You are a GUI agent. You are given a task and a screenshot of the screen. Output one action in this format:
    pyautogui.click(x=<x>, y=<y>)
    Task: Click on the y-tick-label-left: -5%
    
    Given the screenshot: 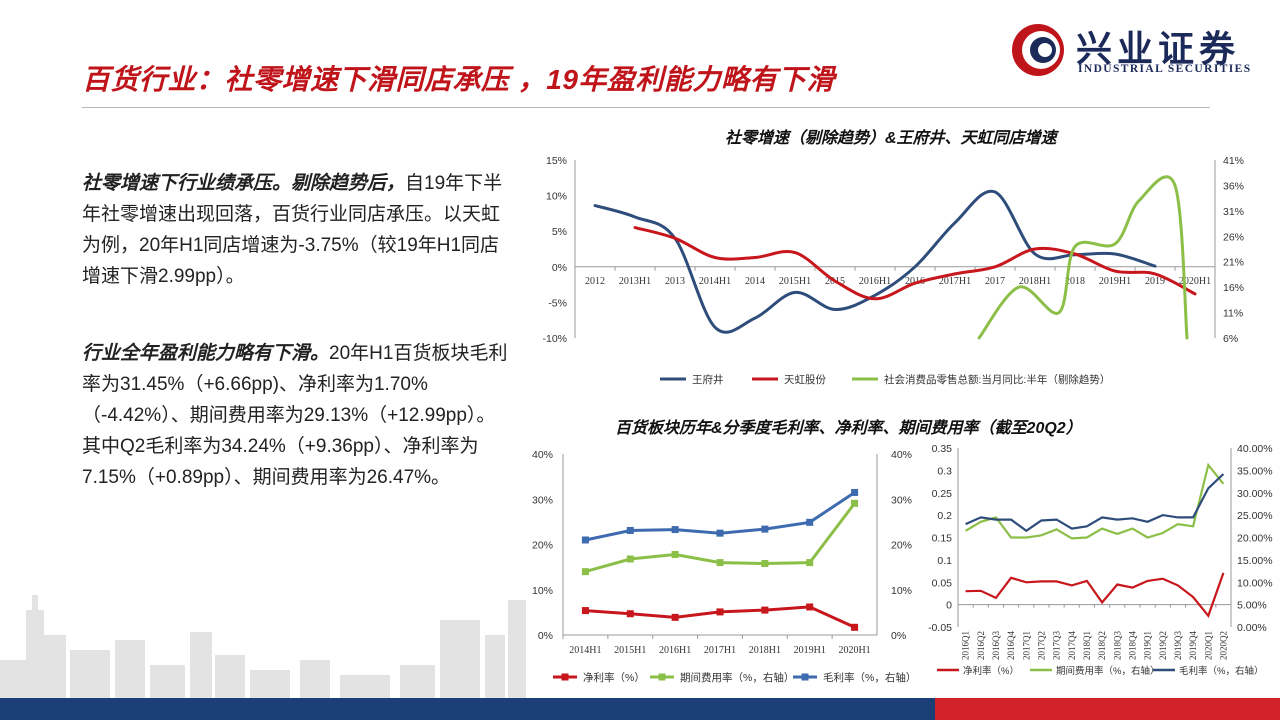 What is the action you would take?
    pyautogui.click(x=557, y=303)
    